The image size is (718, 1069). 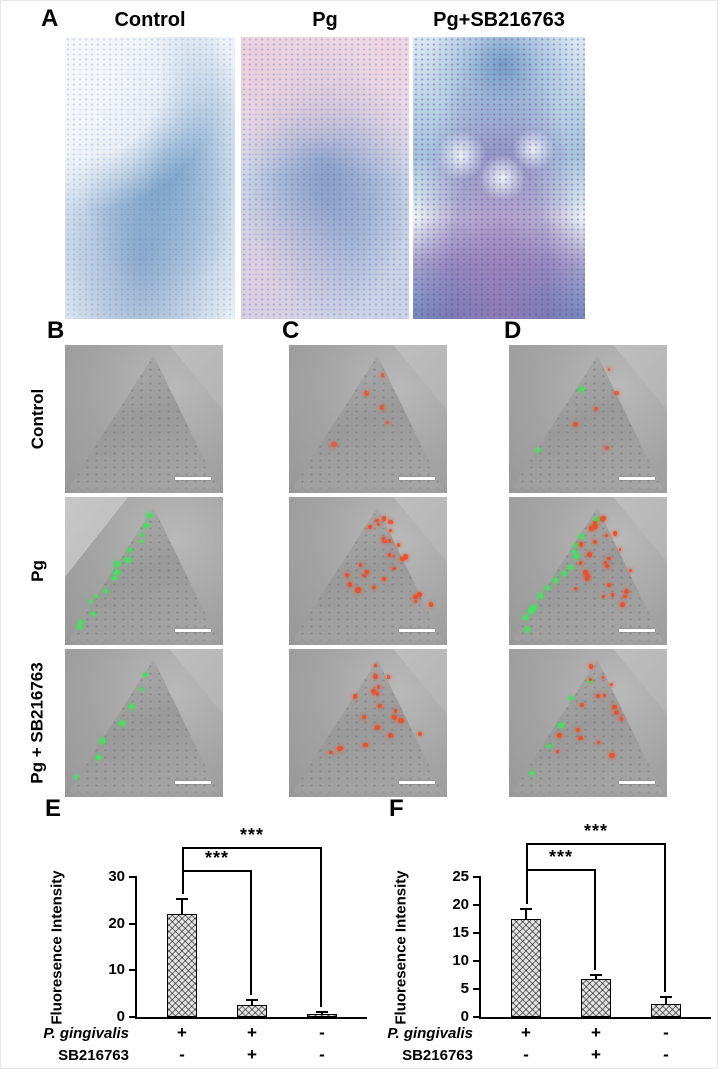 I want to click on y-axis-label-text: Fluoresence Intensity, so click(x=57, y=947).